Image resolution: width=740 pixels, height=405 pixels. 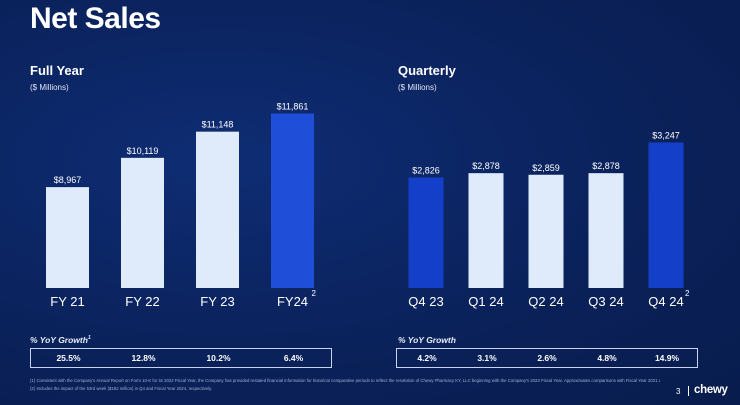 What do you see at coordinates (427, 340) in the screenshot?
I see `quarterly-yoy-label: % YoY Growth` at bounding box center [427, 340].